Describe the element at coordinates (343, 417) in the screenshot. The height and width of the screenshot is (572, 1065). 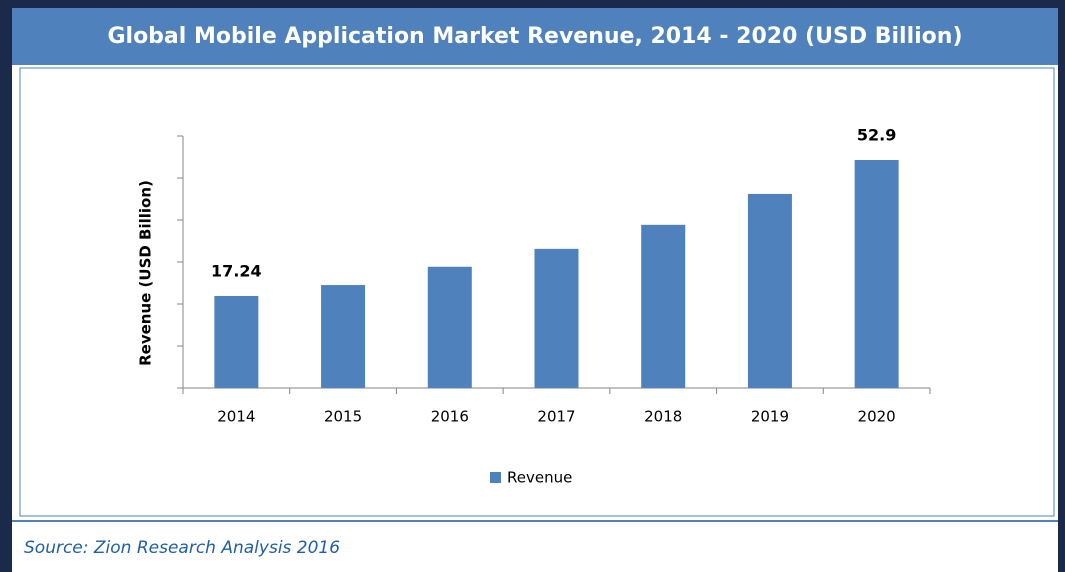
I see `x-tick-label: 2015` at that location.